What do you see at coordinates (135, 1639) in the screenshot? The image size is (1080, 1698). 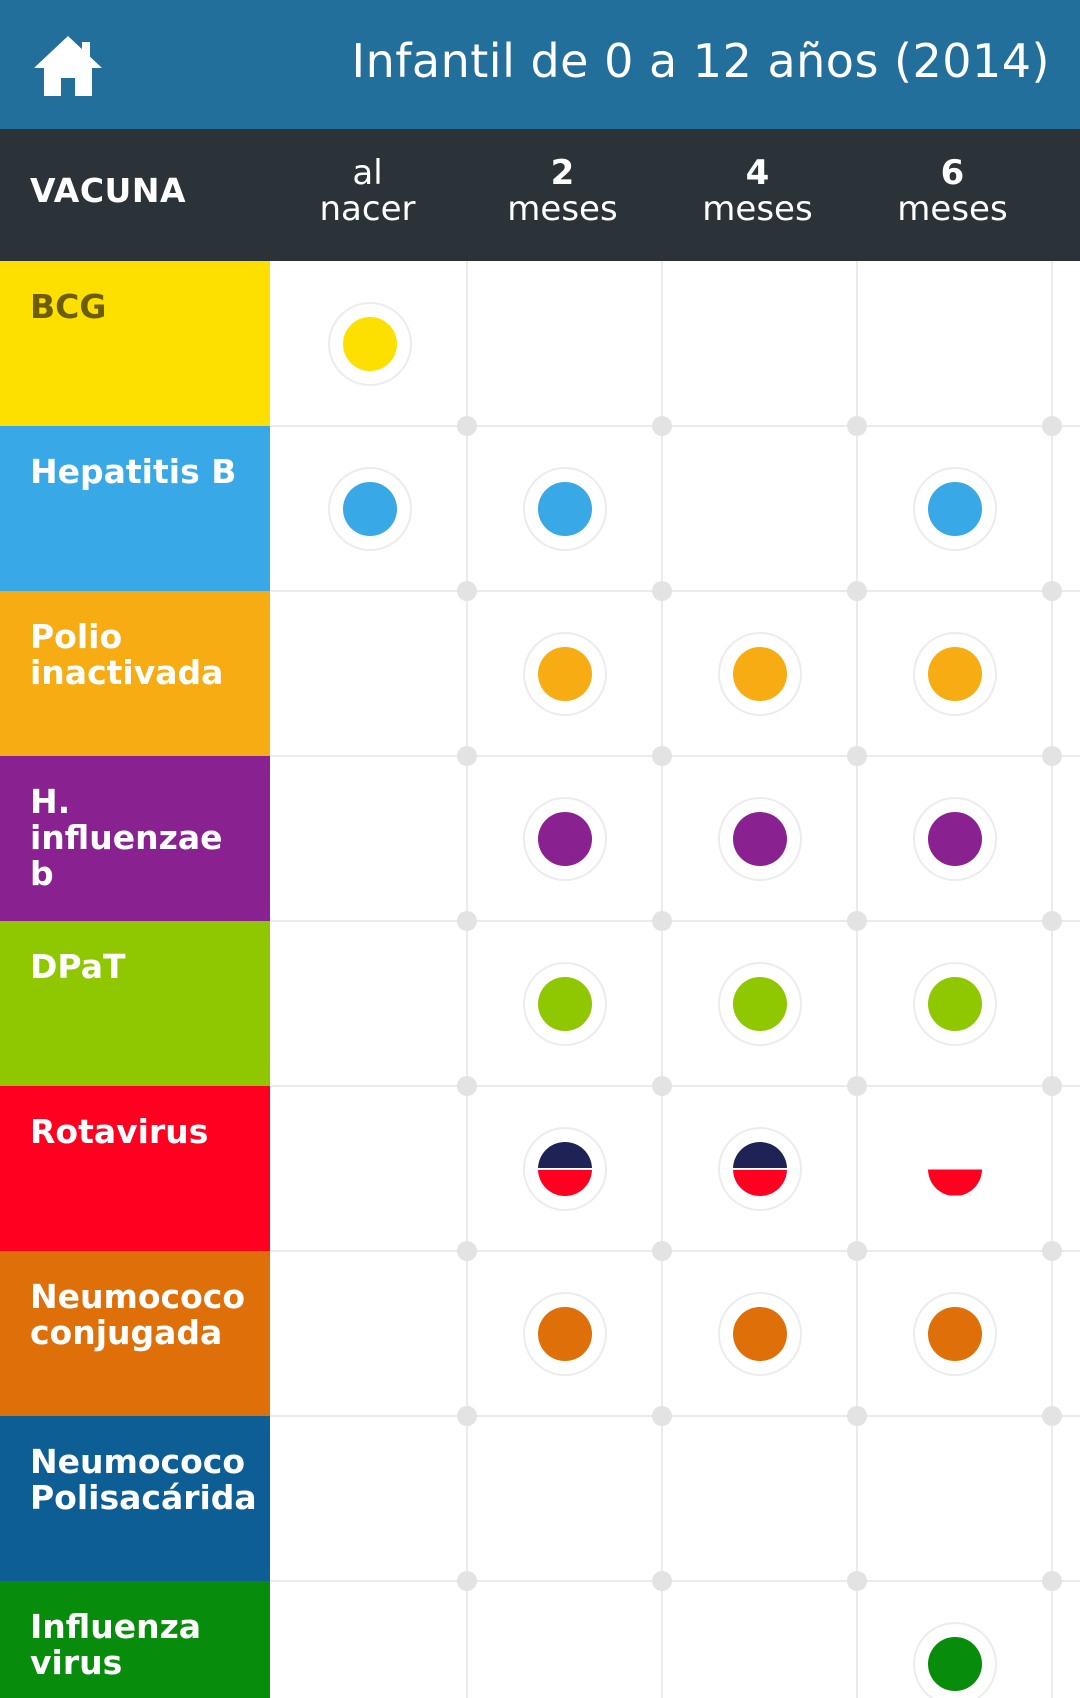 I see `vaccine-name: Influenza virus` at bounding box center [135, 1639].